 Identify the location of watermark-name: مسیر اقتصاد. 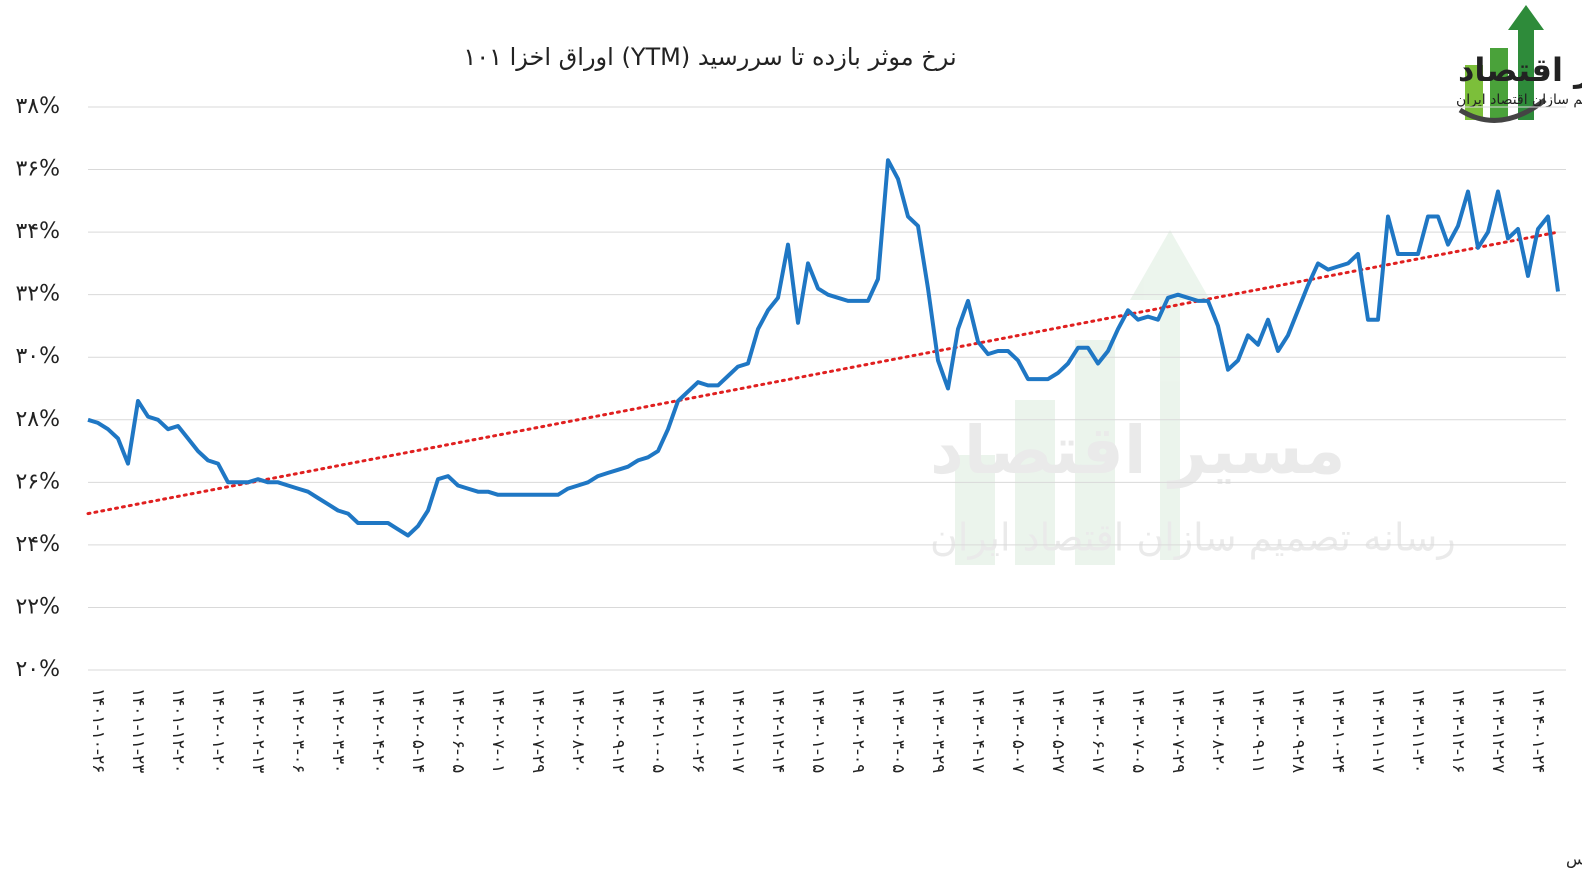
(1137, 450).